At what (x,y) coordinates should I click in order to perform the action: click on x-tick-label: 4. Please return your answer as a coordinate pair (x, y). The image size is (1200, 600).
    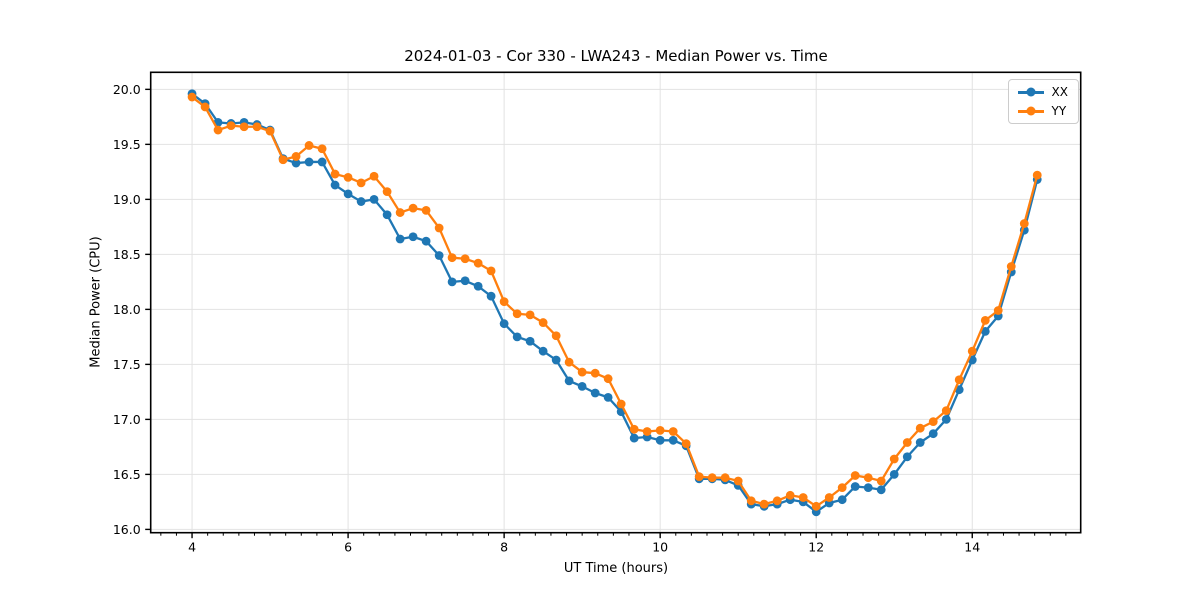
    Looking at the image, I should click on (192, 547).